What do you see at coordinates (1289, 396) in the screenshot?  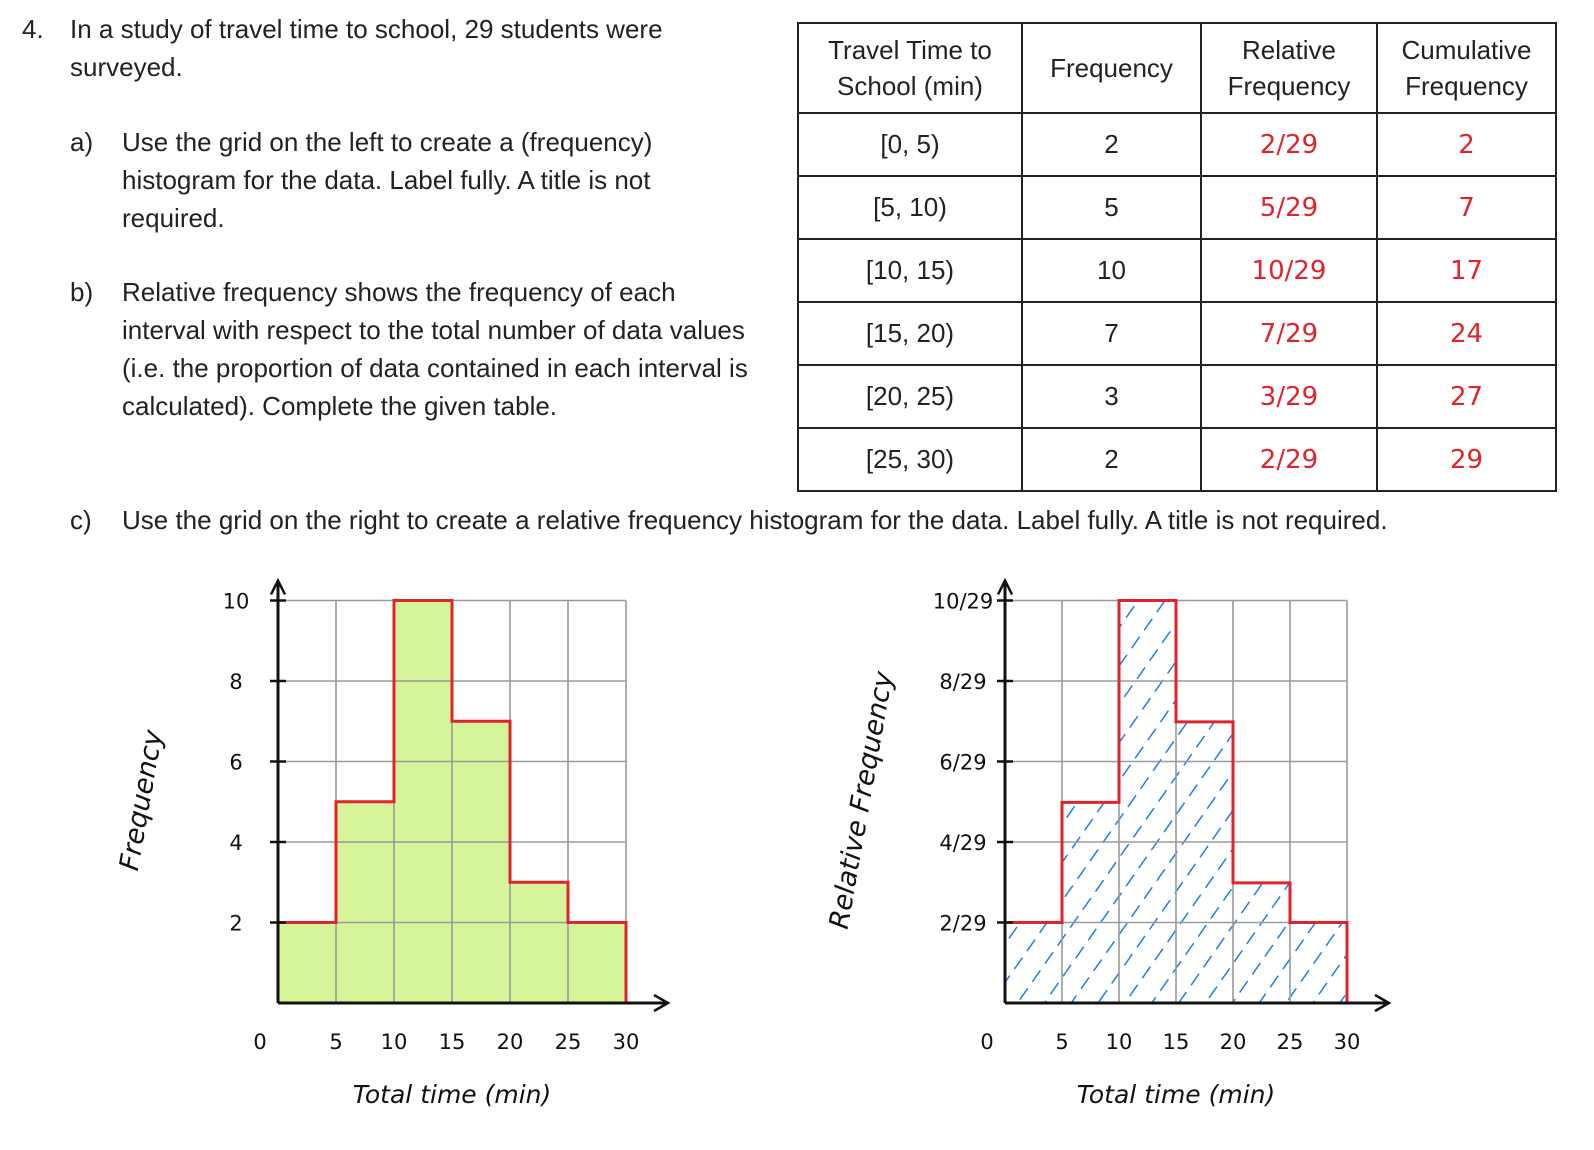 I see `cell-relative: 3/29` at bounding box center [1289, 396].